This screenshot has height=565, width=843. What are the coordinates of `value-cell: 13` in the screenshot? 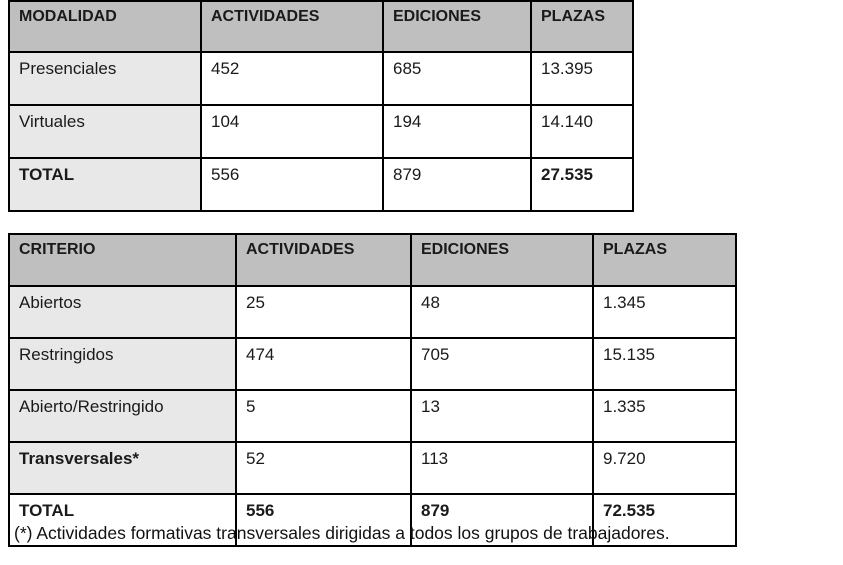 It's located at (502, 416).